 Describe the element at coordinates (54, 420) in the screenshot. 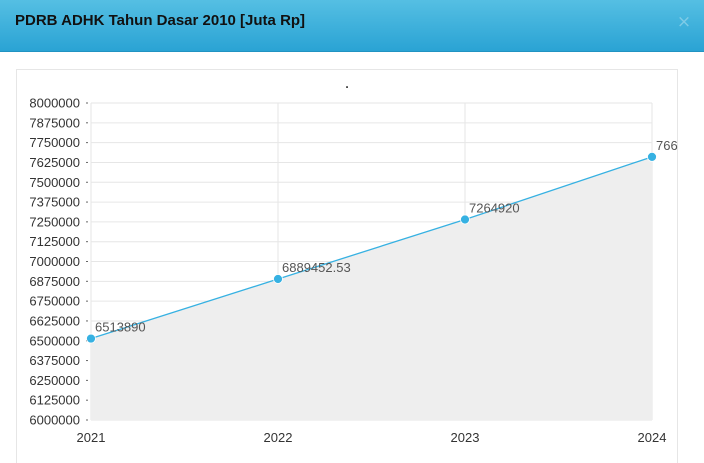

I see `y-tick-label: 6000000` at that location.